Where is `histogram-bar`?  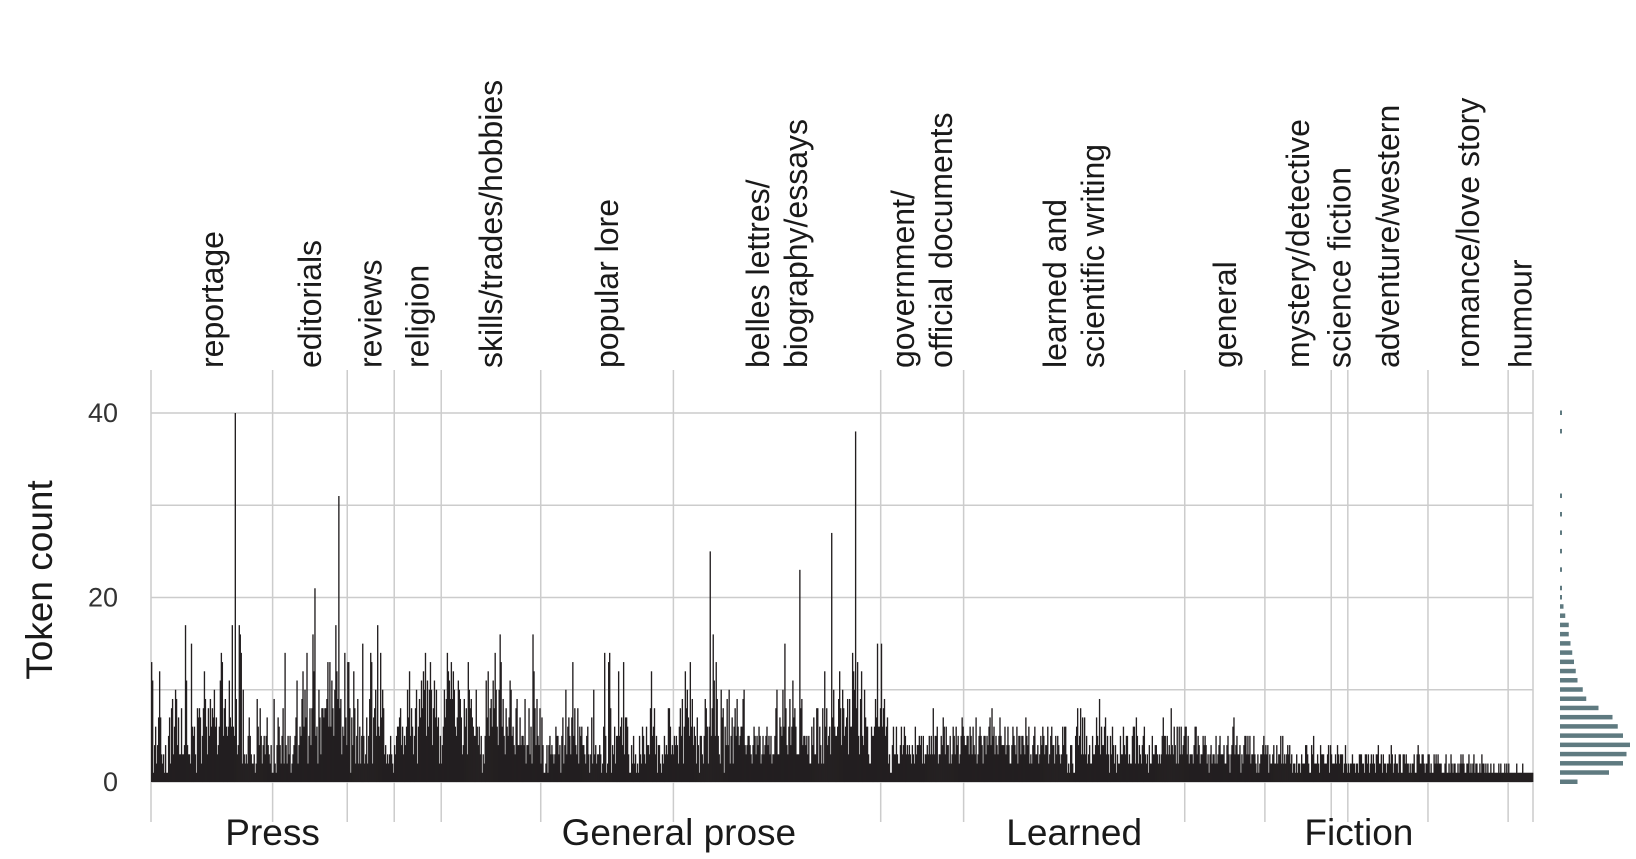
histogram-bar is located at coordinates (1561, 514).